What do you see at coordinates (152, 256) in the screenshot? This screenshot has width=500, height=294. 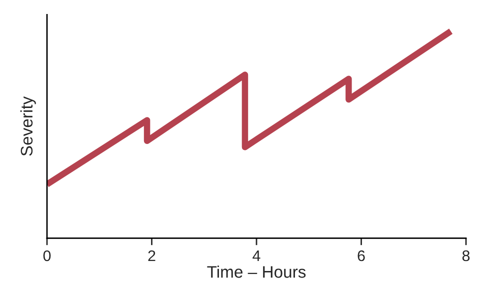 I see `x-tick-label: 2` at bounding box center [152, 256].